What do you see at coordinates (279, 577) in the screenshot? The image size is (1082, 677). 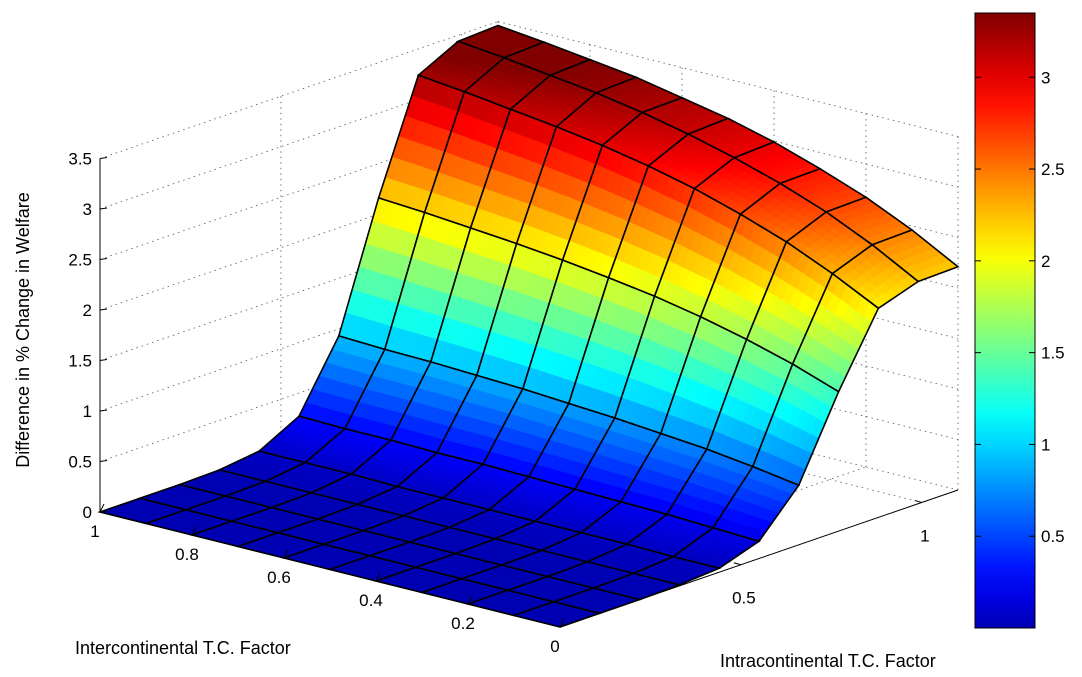 I see `x-tick-label: 0.6` at bounding box center [279, 577].